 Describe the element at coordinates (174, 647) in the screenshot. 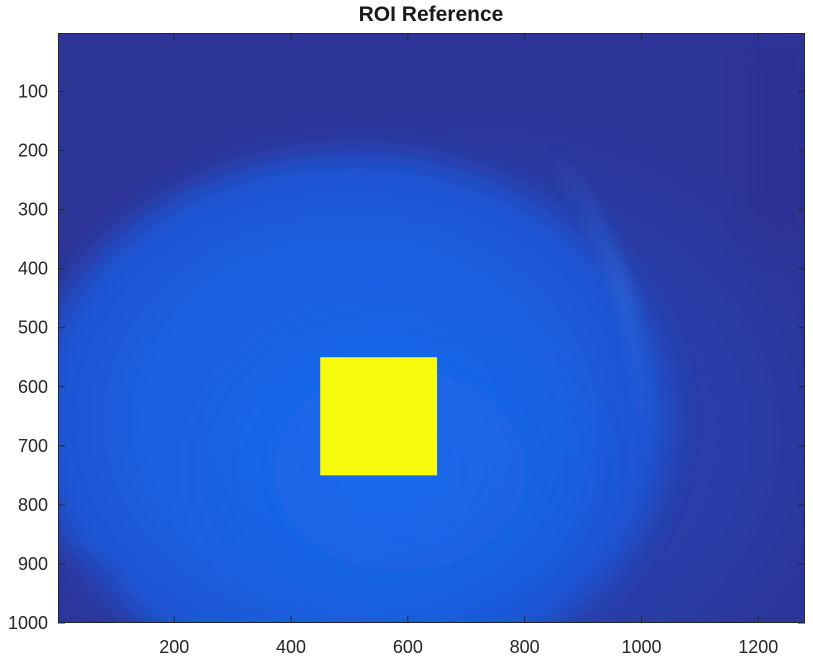

I see `x-tick-label: 200` at that location.